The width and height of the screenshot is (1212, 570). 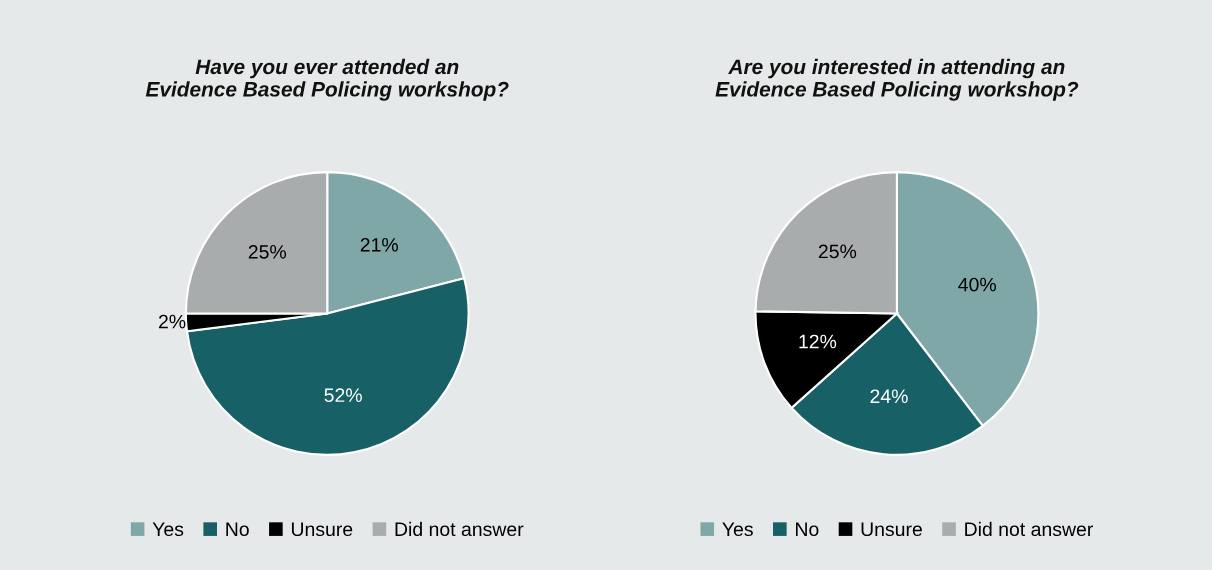 What do you see at coordinates (977, 284) in the screenshot?
I see `data-label: 40%` at bounding box center [977, 284].